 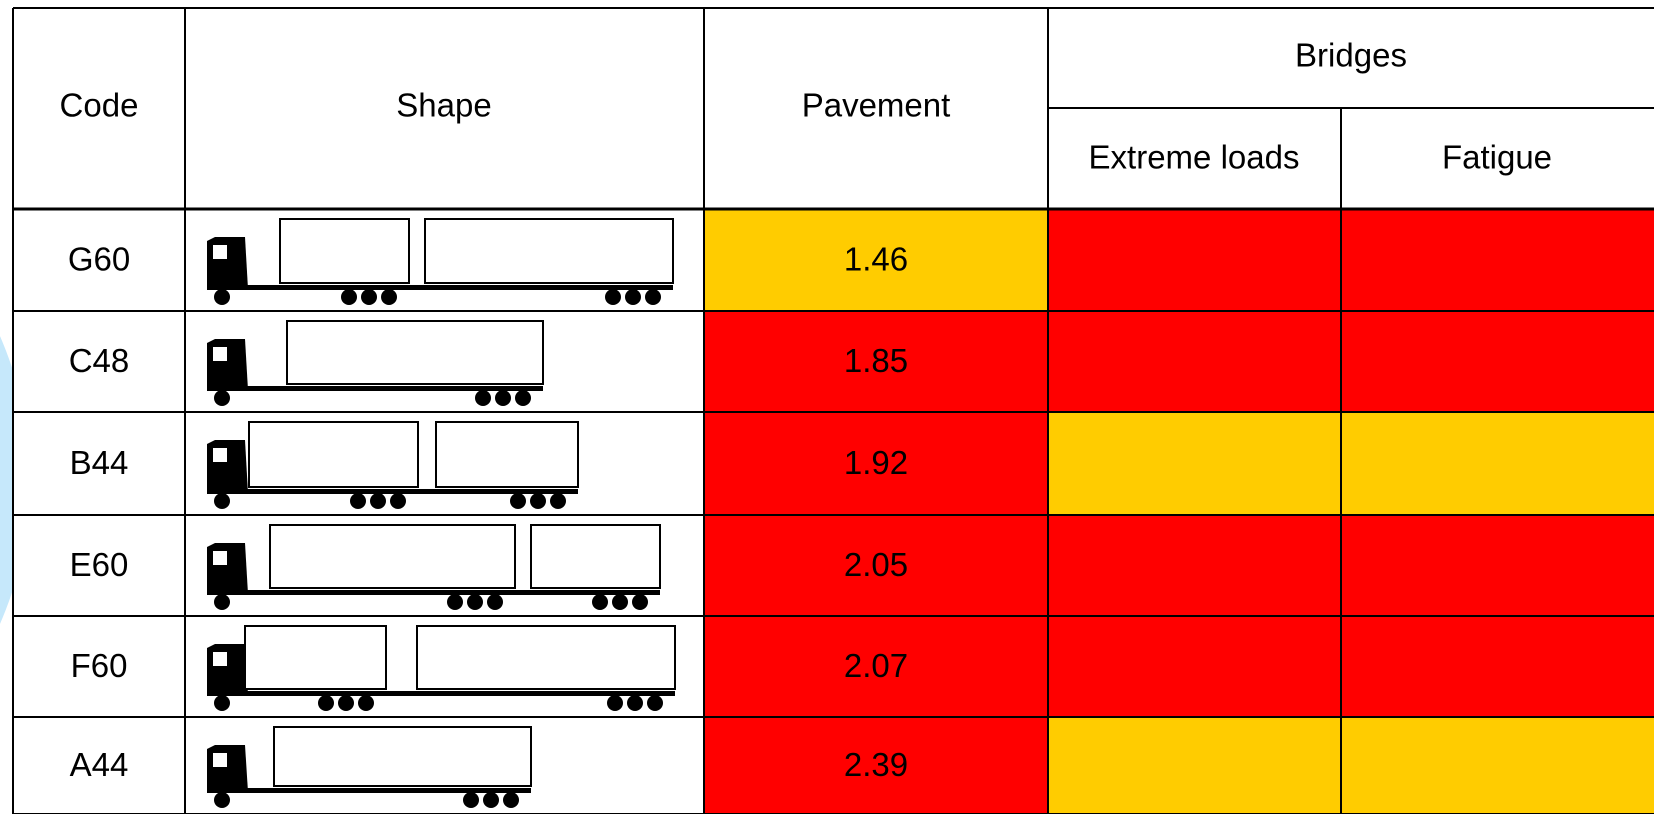 I want to click on row-code: E60, so click(x=99, y=564).